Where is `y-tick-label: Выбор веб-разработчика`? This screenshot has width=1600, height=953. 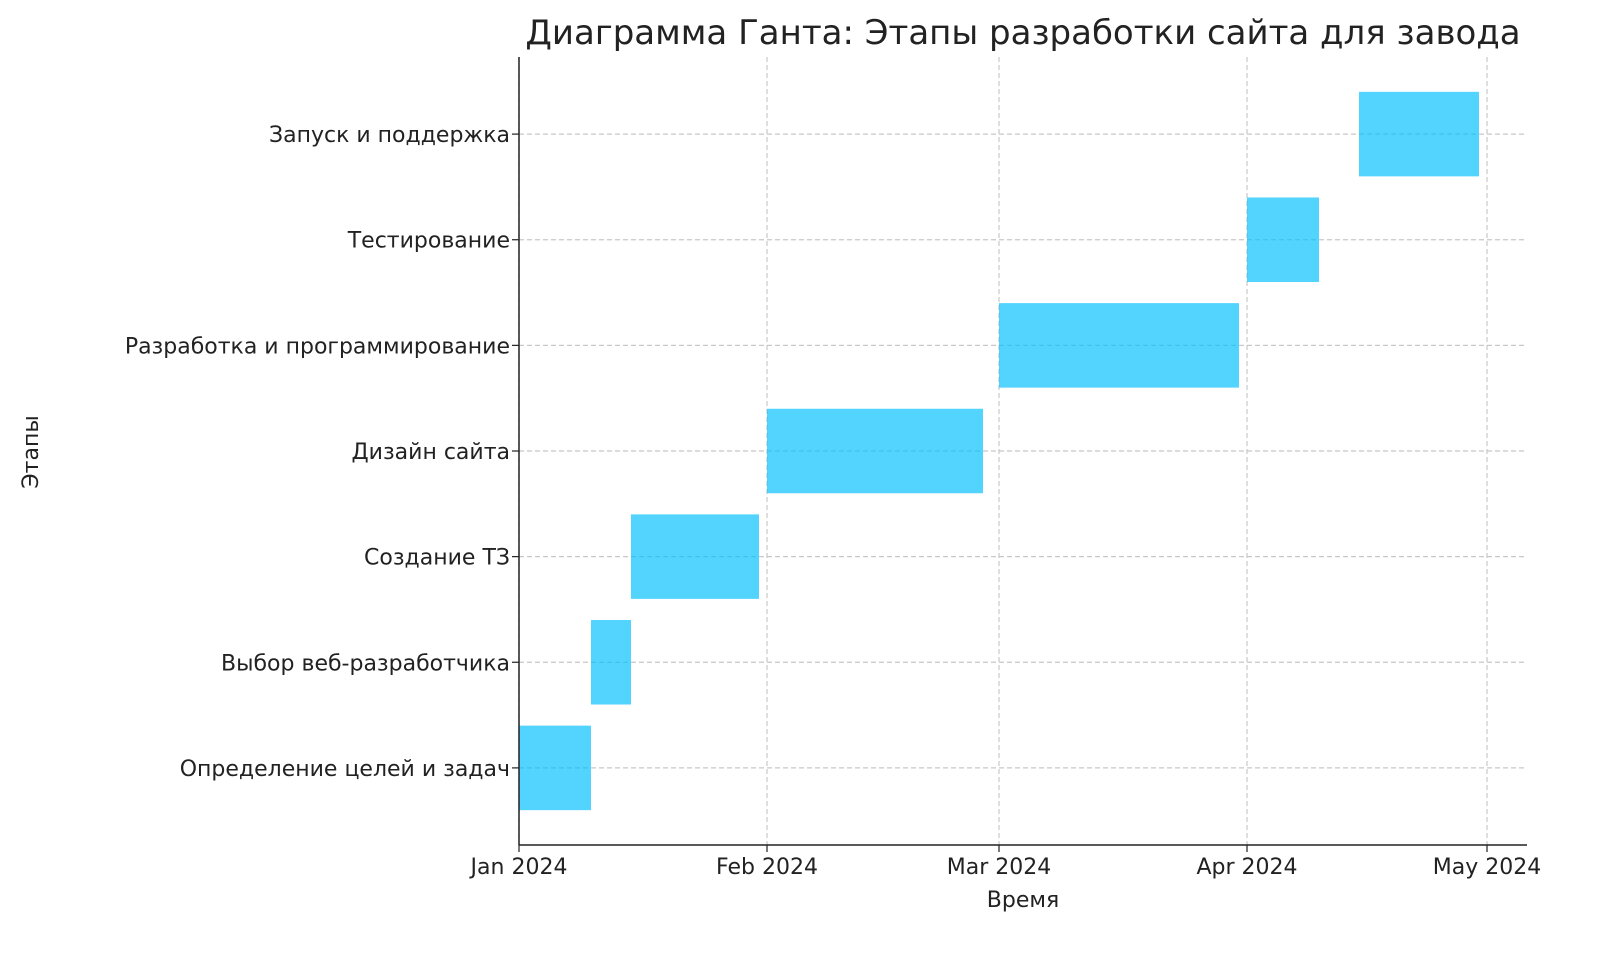 y-tick-label: Выбор веб-разработчика is located at coordinates (365, 663).